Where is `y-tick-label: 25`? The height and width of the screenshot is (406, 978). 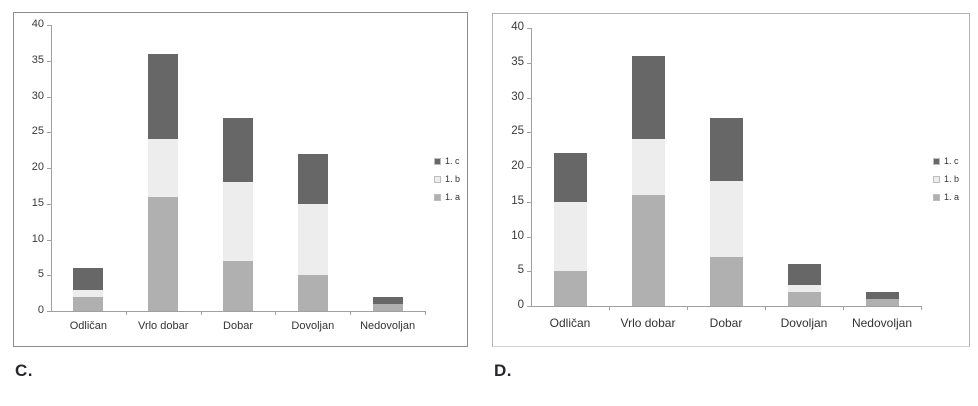
y-tick-label: 25 is located at coordinates (37, 131).